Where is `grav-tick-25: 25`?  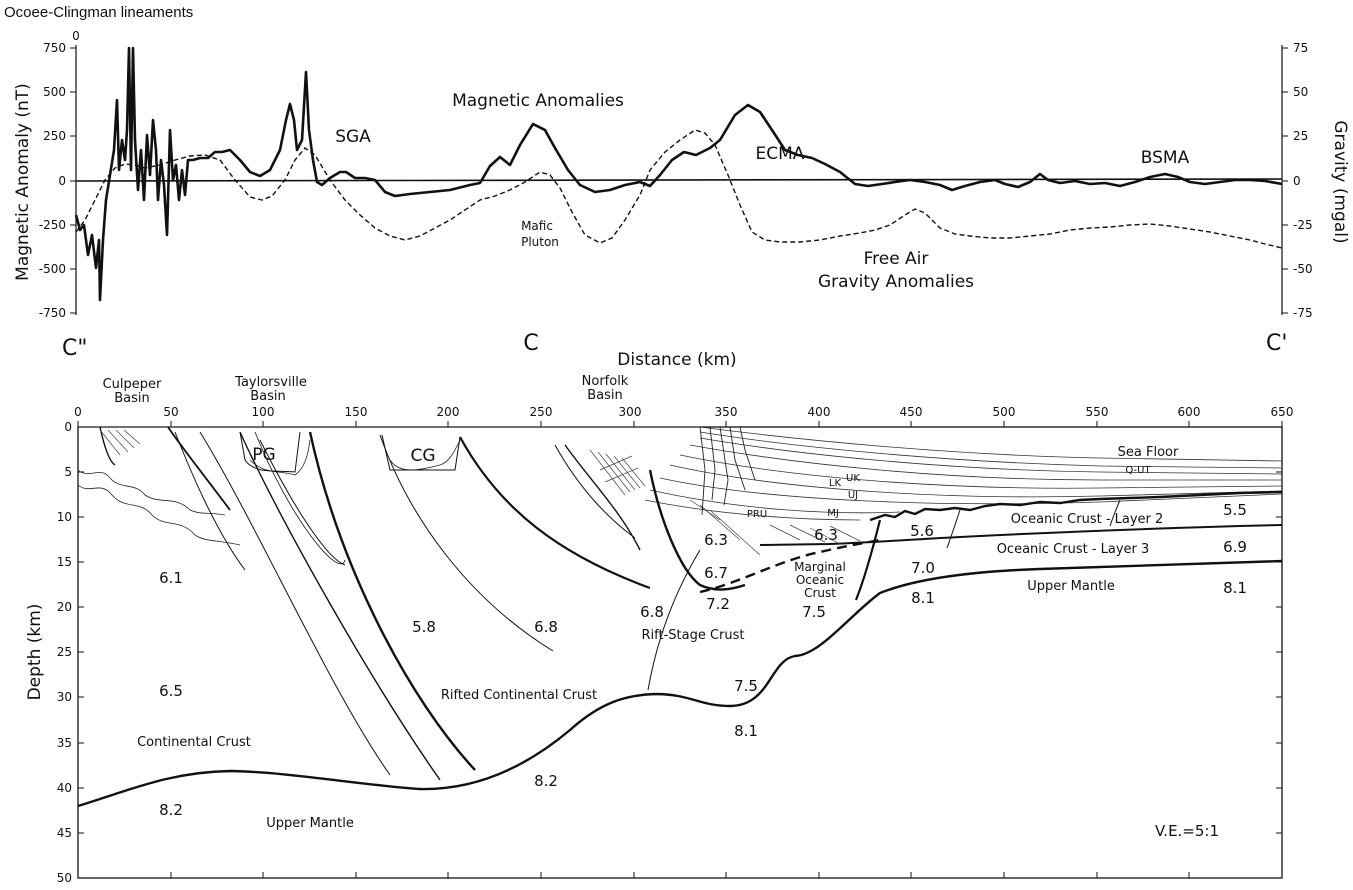 grav-tick-25: 25 is located at coordinates (1300, 136).